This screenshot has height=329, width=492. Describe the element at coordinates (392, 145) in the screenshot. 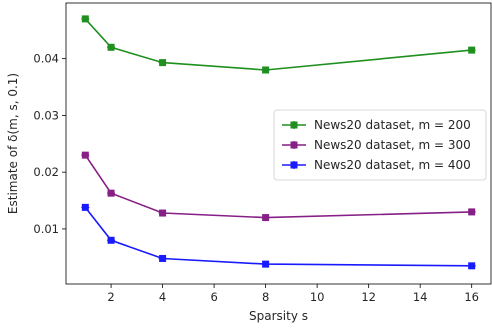

I see `legend-label: News20 dataset, m = 300` at that location.